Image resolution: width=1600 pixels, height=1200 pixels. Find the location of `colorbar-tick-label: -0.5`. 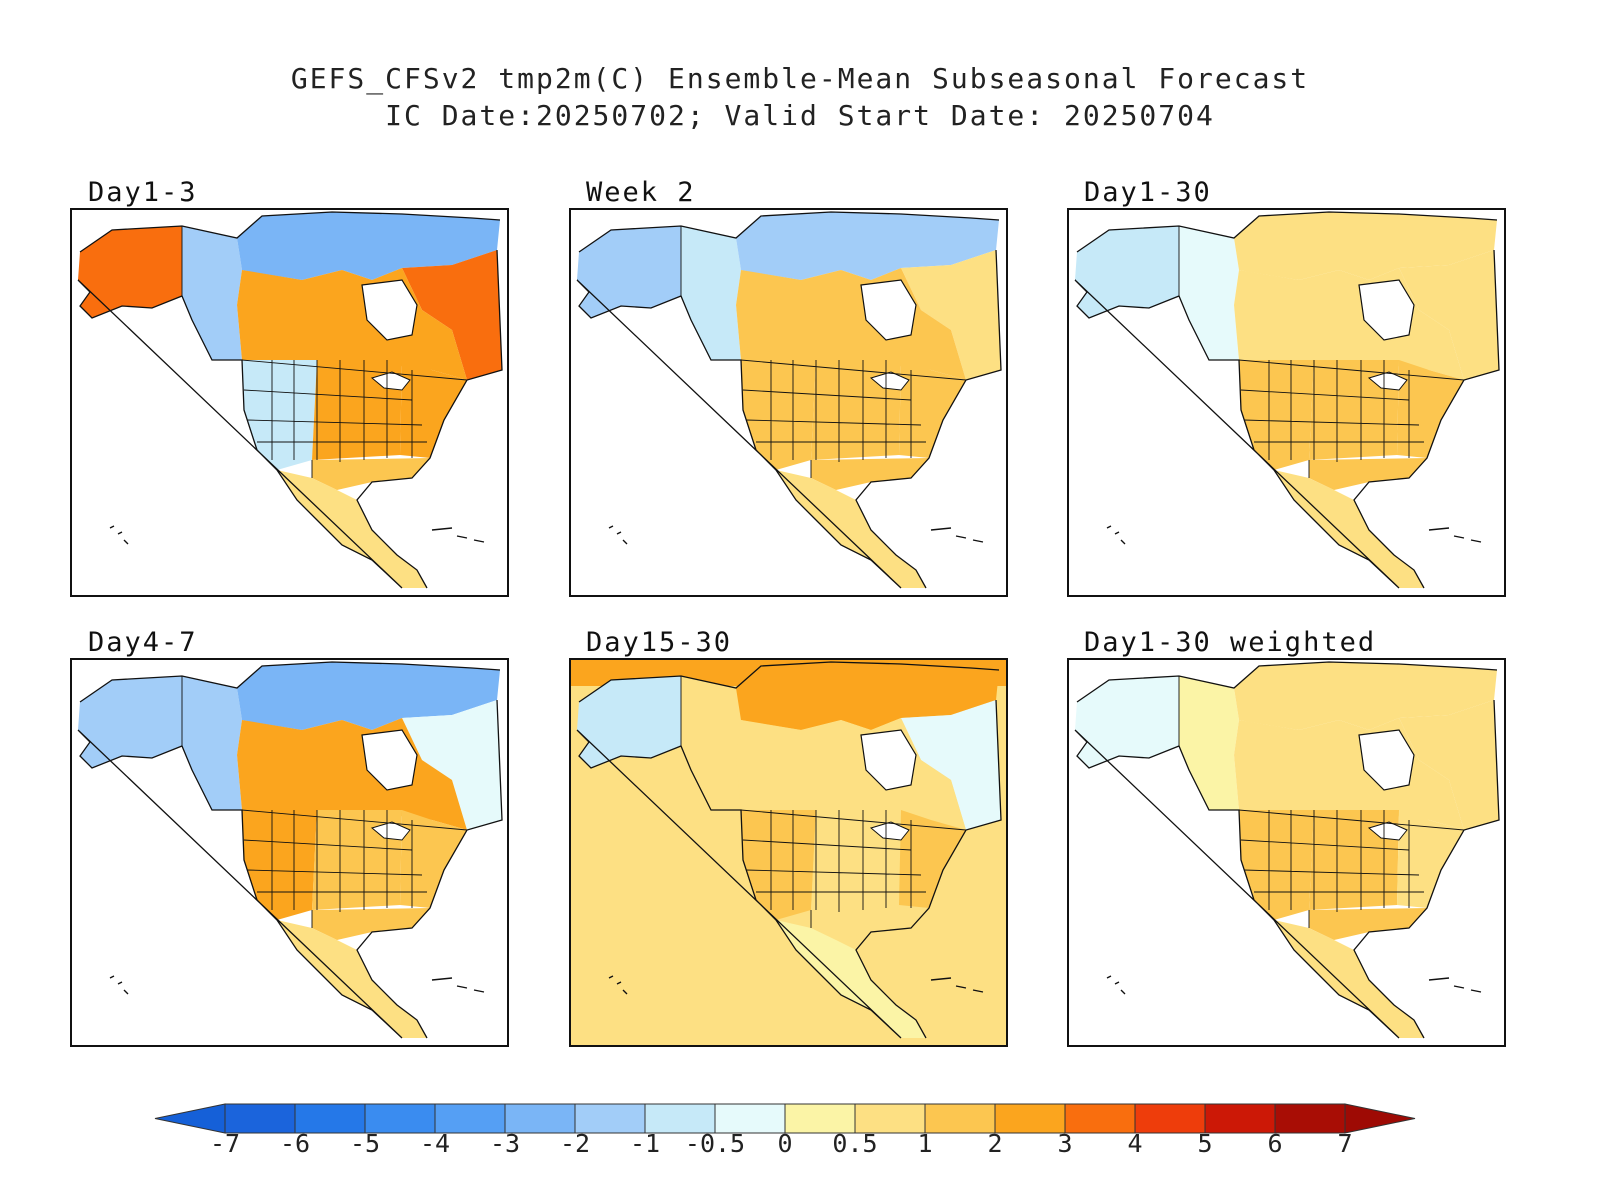

colorbar-tick-label: -0.5 is located at coordinates (715, 1143).